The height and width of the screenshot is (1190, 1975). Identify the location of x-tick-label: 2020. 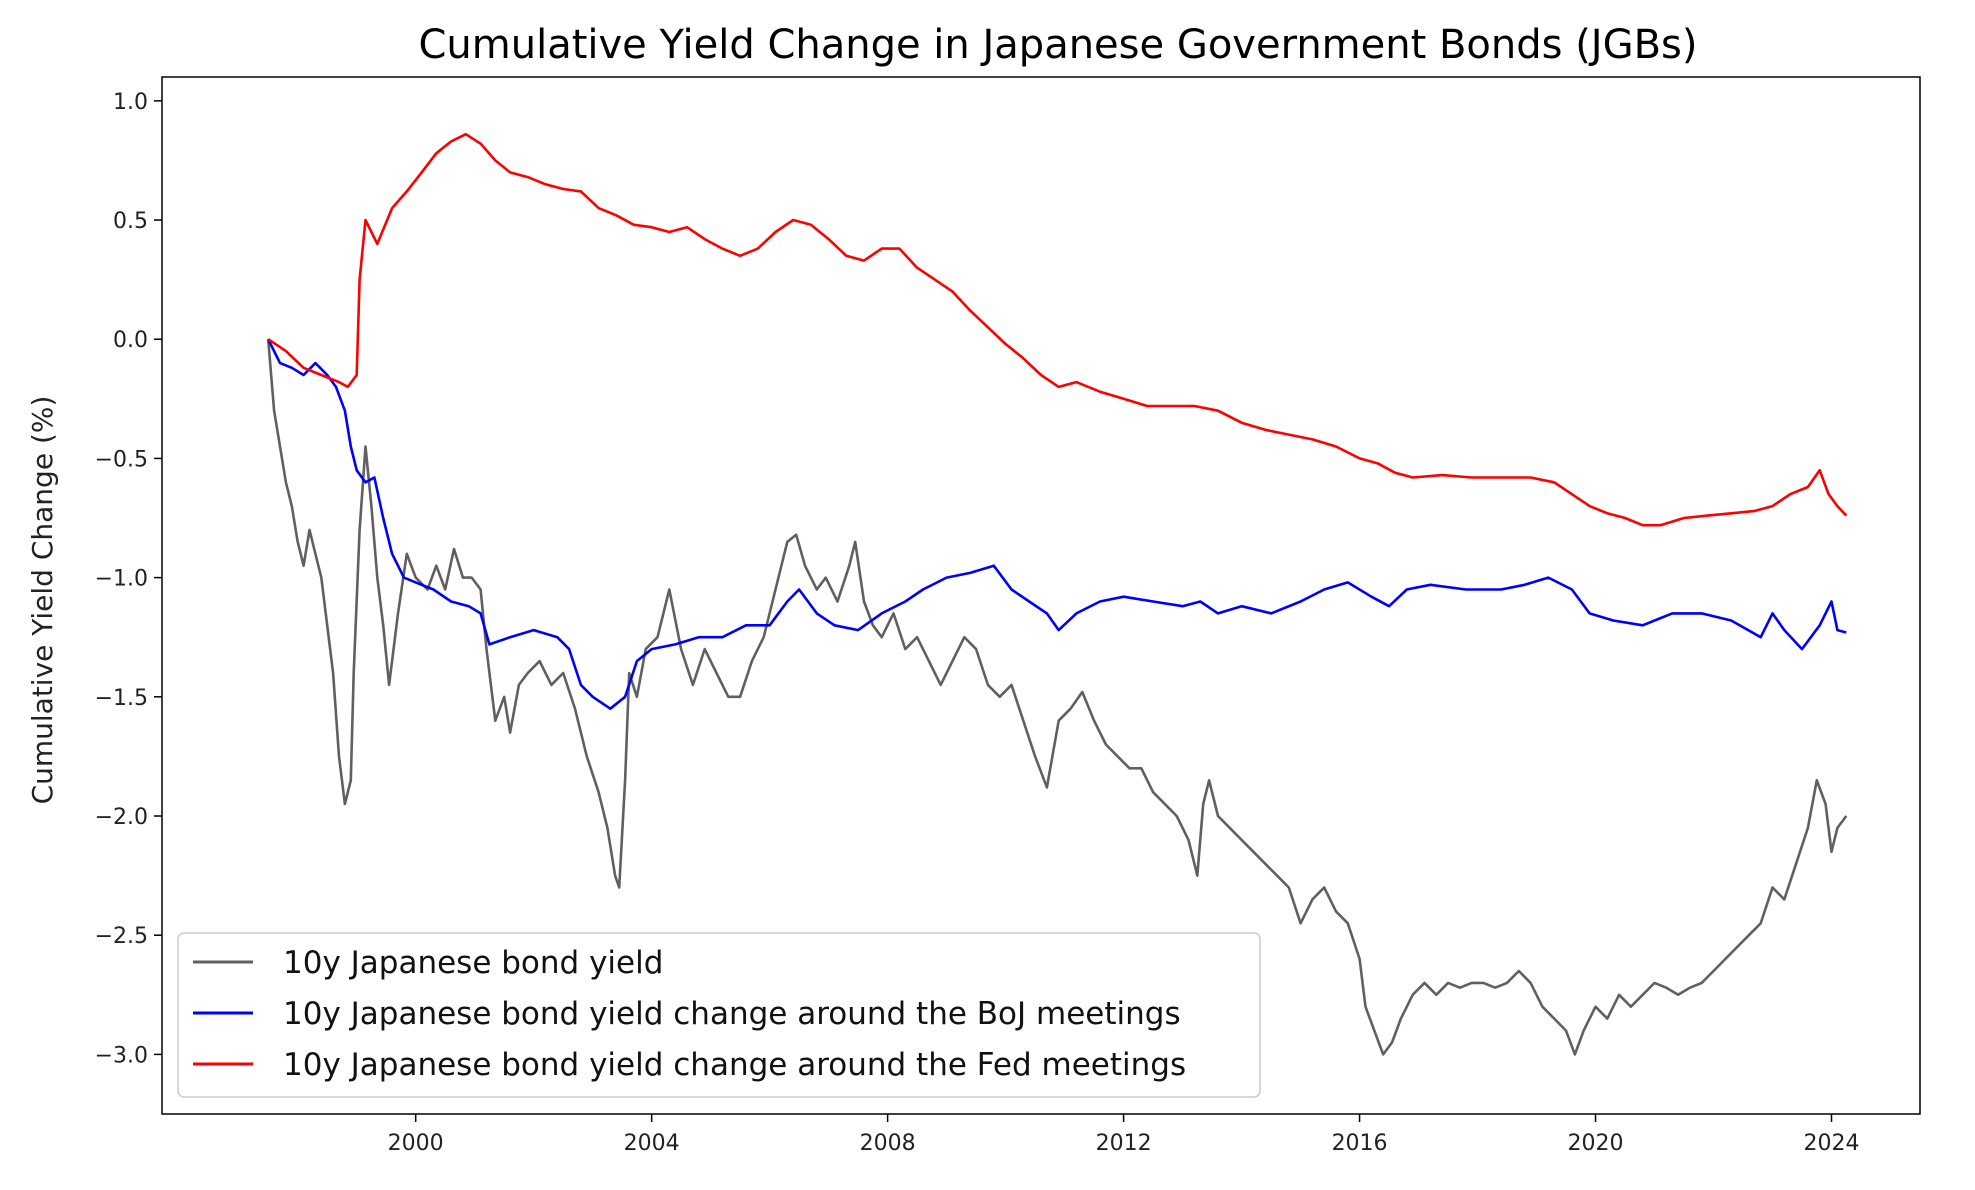
(1596, 1143).